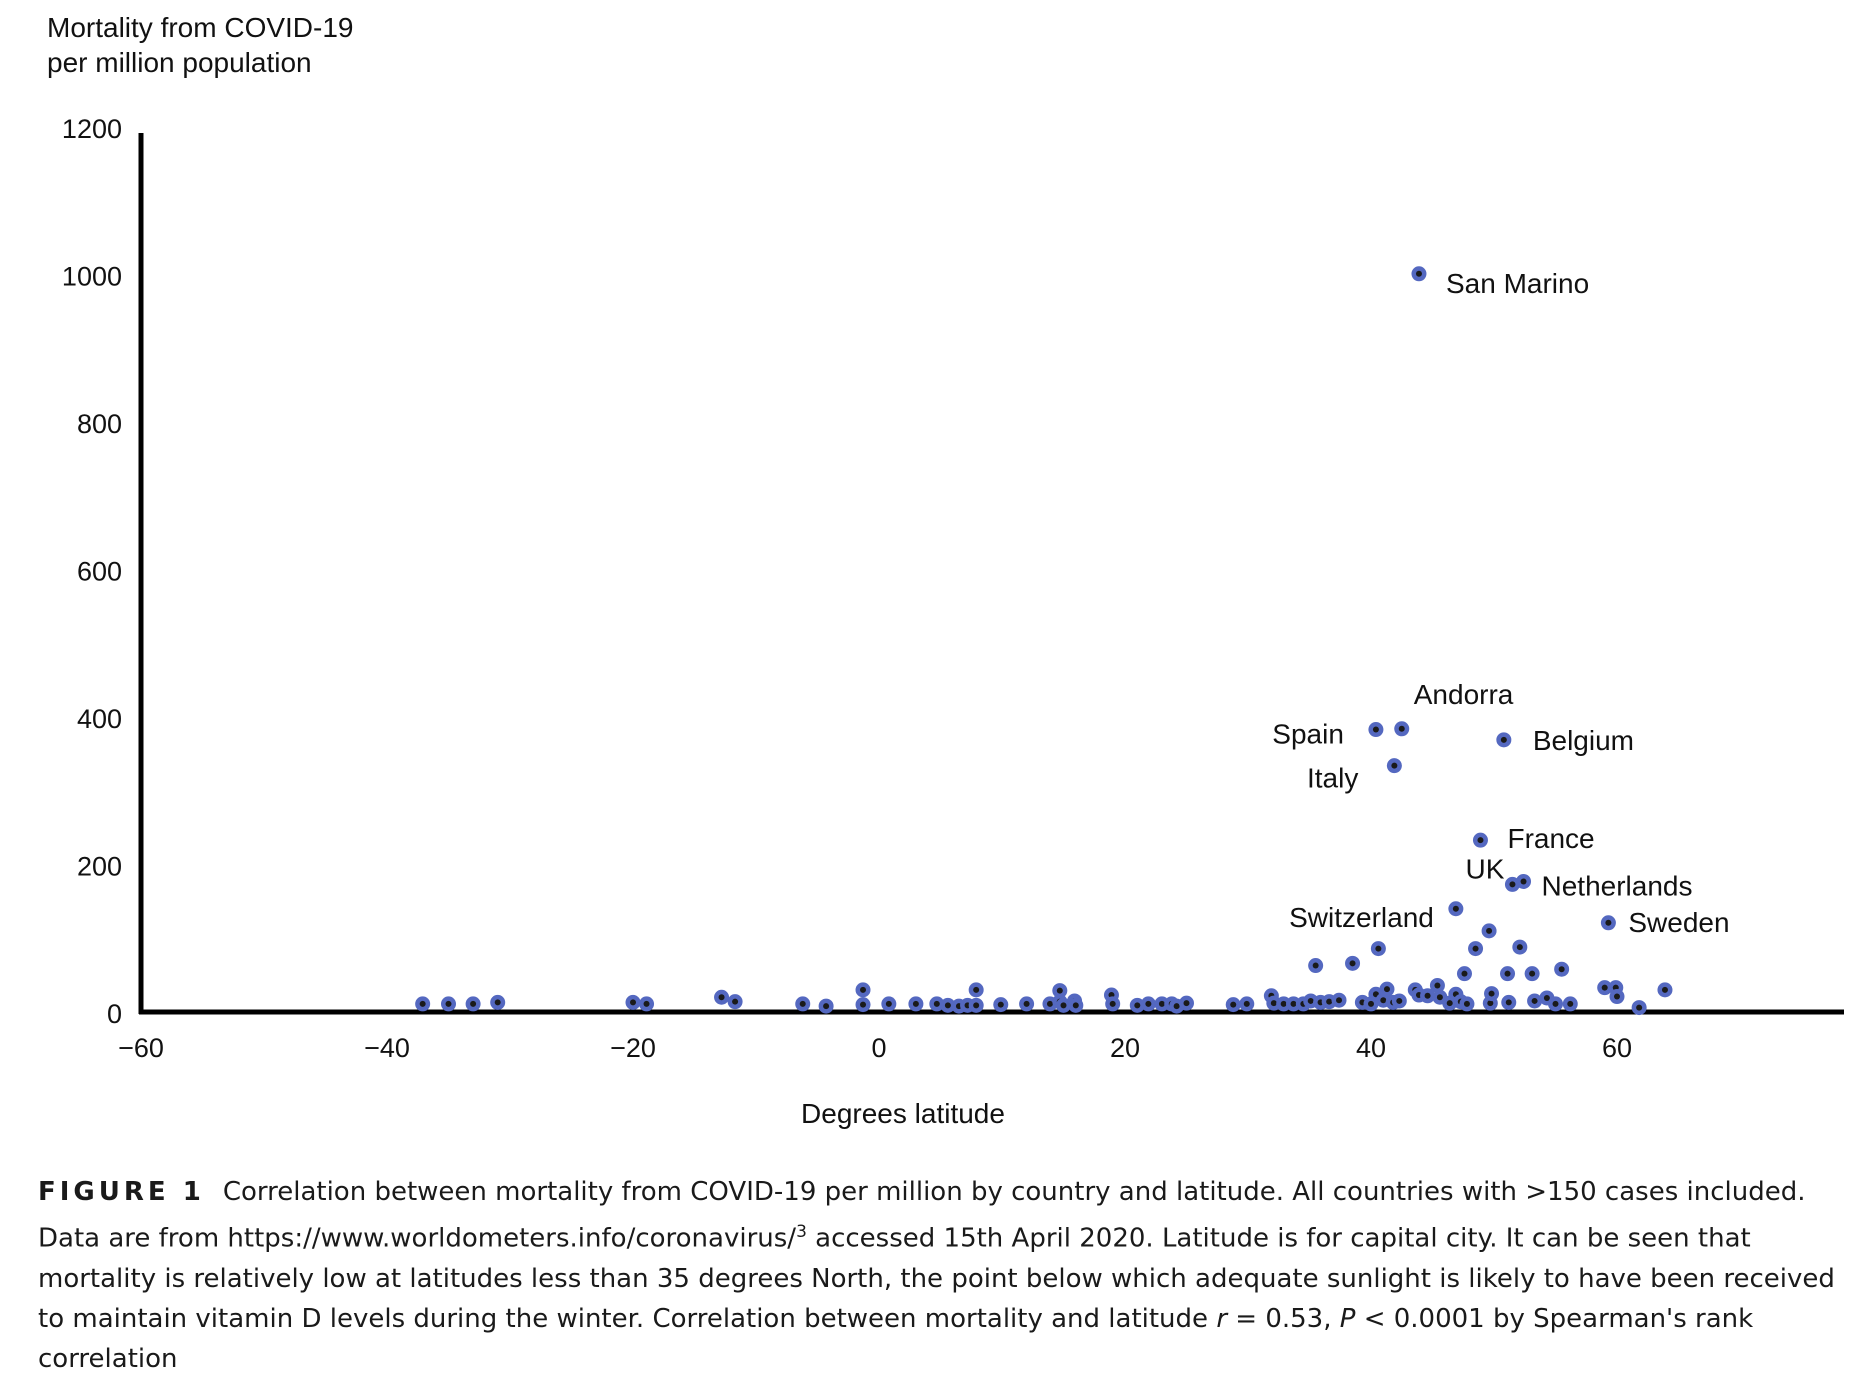 Image resolution: width=1864 pixels, height=1379 pixels. I want to click on y-tick-label: 200, so click(99, 867).